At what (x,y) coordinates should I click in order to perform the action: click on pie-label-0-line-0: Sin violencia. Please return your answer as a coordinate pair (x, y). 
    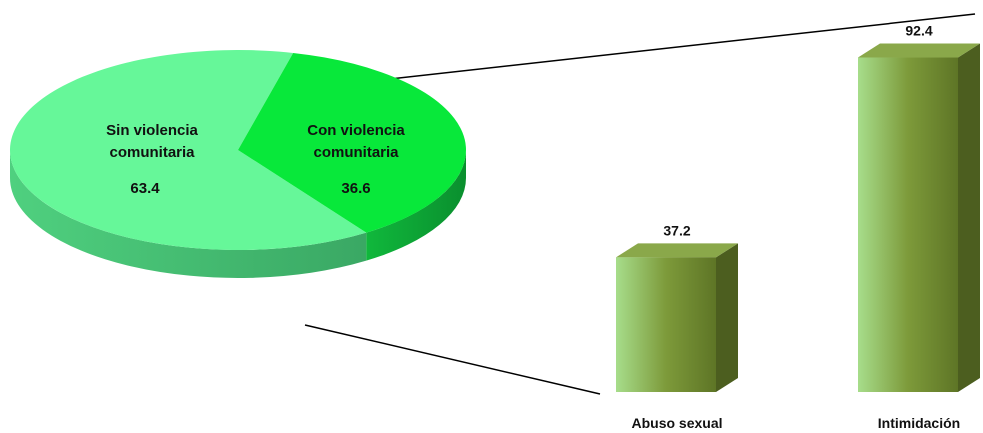
    Looking at the image, I should click on (152, 130).